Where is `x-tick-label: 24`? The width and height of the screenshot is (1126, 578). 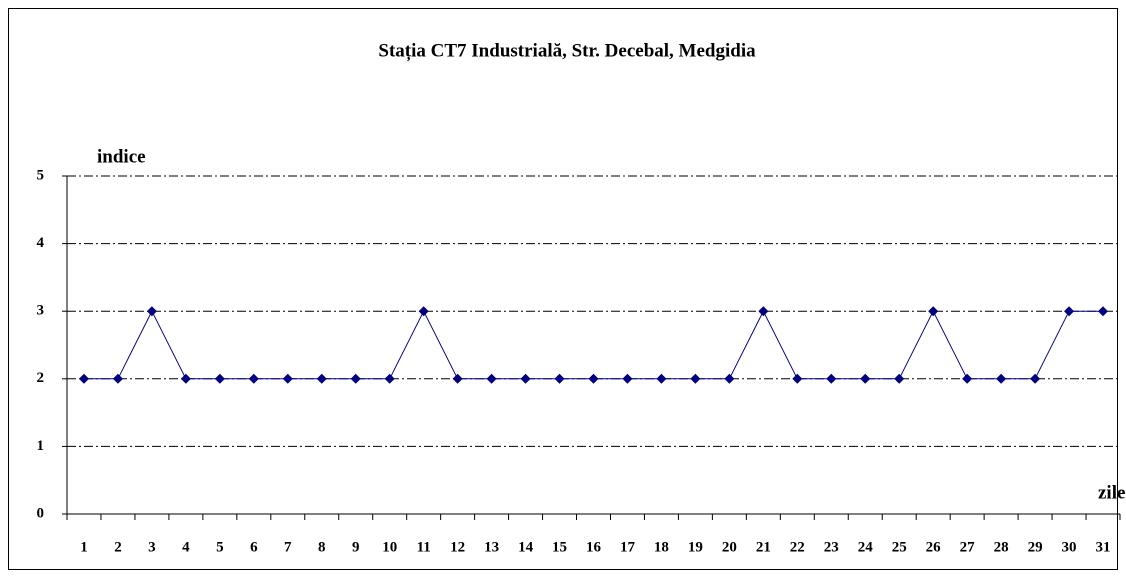
x-tick-label: 24 is located at coordinates (866, 547).